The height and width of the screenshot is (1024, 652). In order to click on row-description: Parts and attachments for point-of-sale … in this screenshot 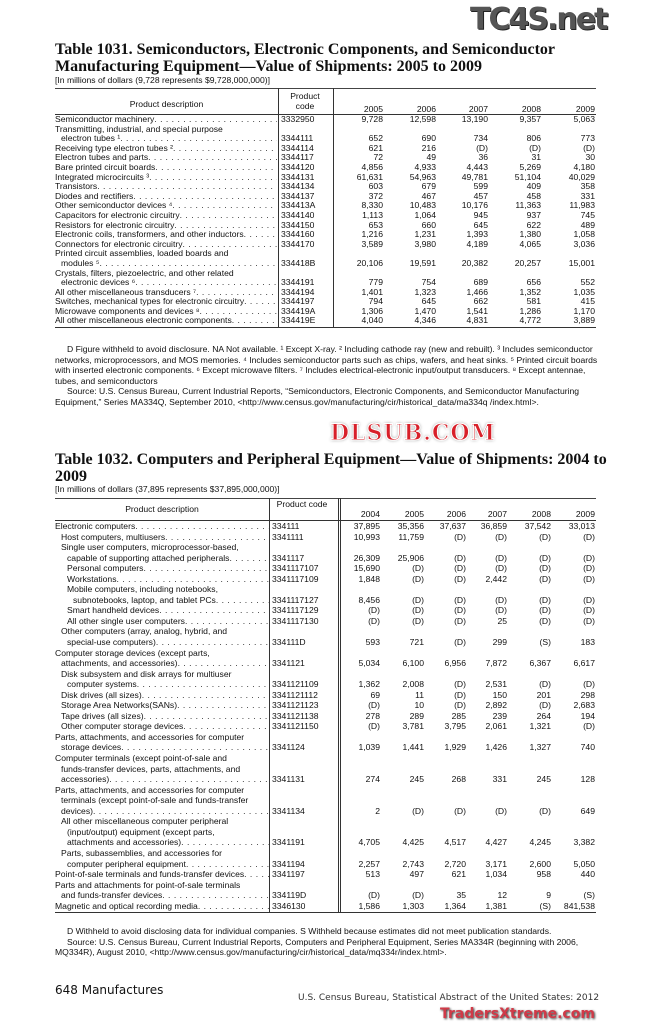, I will do `click(162, 885)`.